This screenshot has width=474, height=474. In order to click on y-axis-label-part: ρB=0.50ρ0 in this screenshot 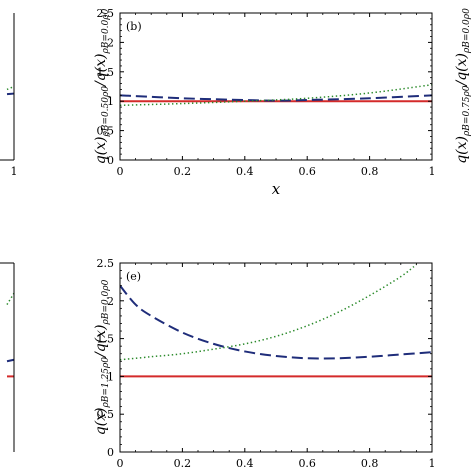, I will do `click(106, 112)`.